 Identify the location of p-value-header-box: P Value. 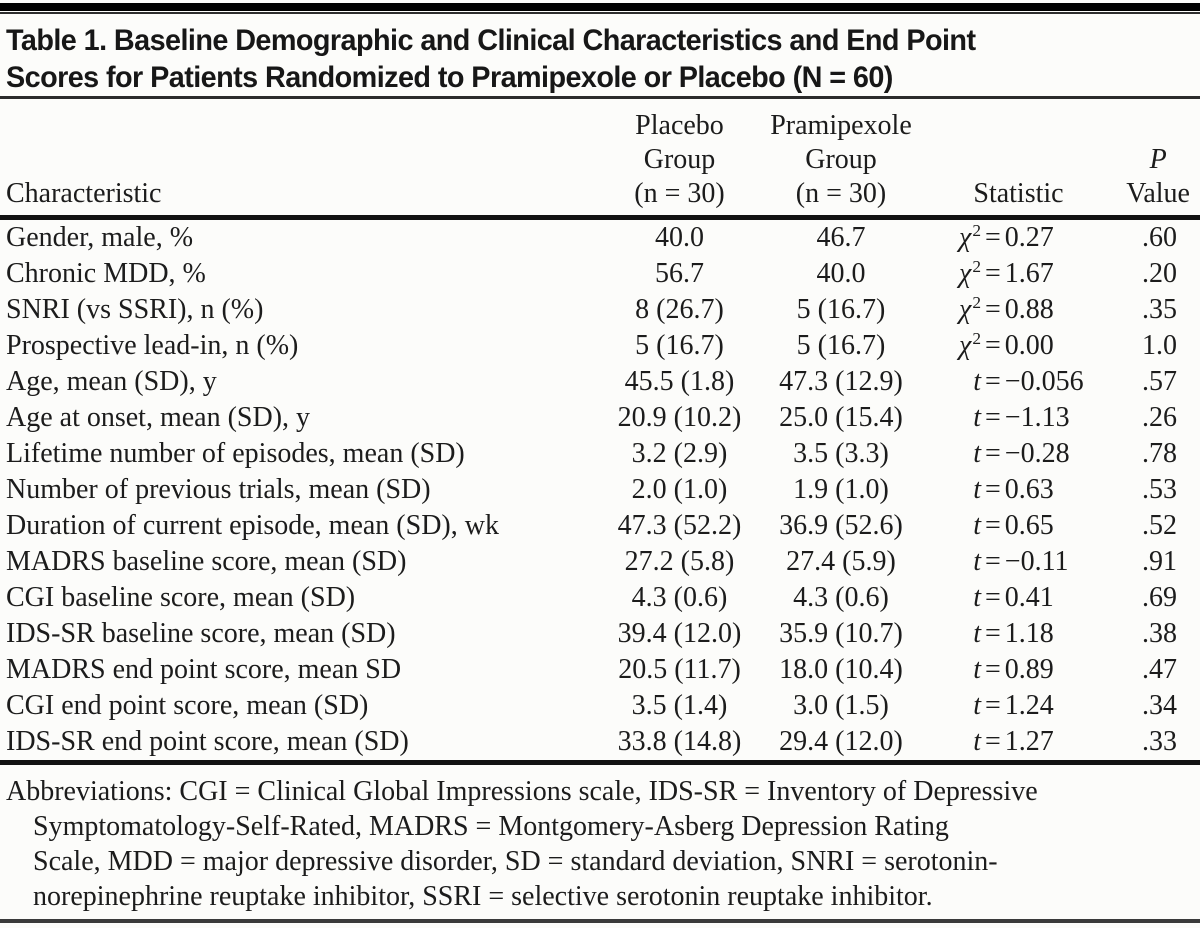
(1158, 177).